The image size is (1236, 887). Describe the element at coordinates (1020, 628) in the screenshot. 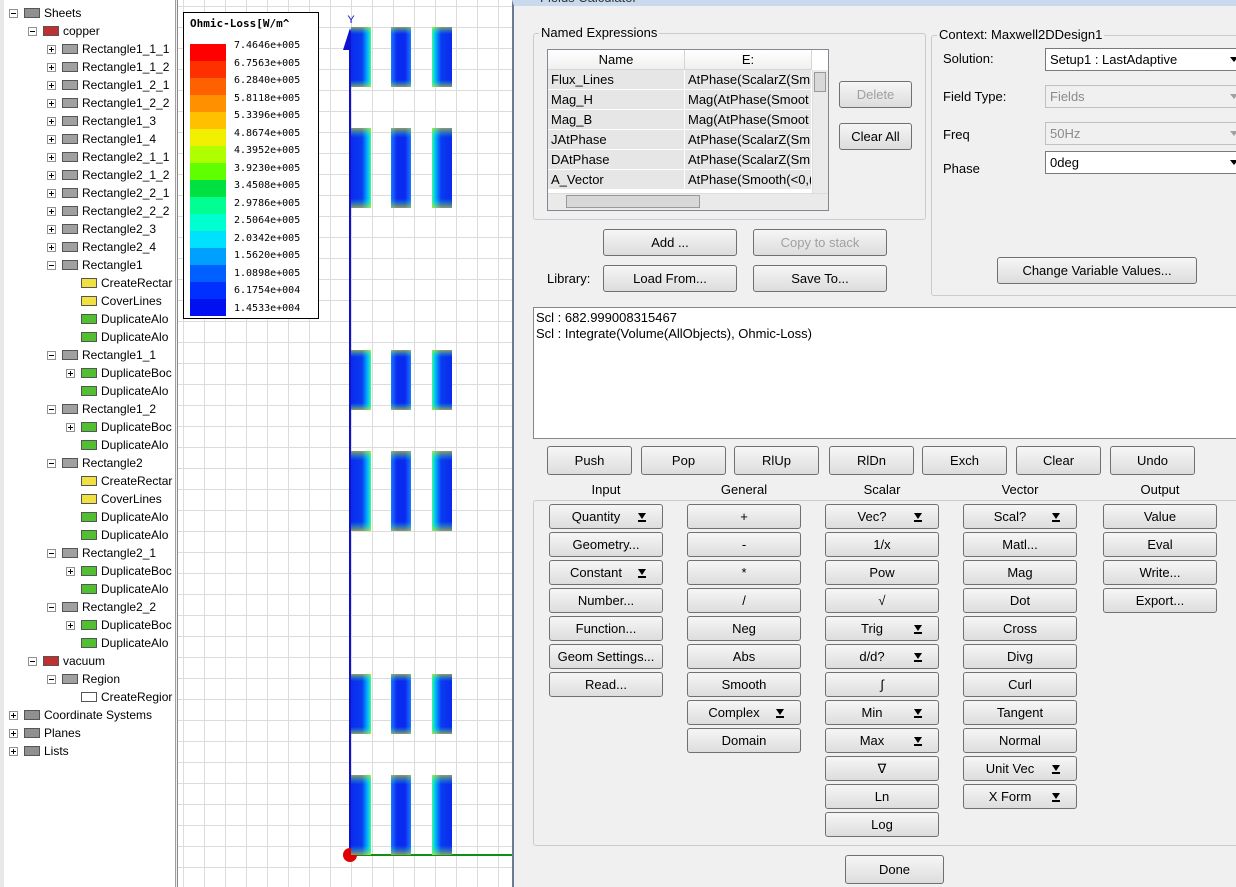

I see `button: Cross` at that location.